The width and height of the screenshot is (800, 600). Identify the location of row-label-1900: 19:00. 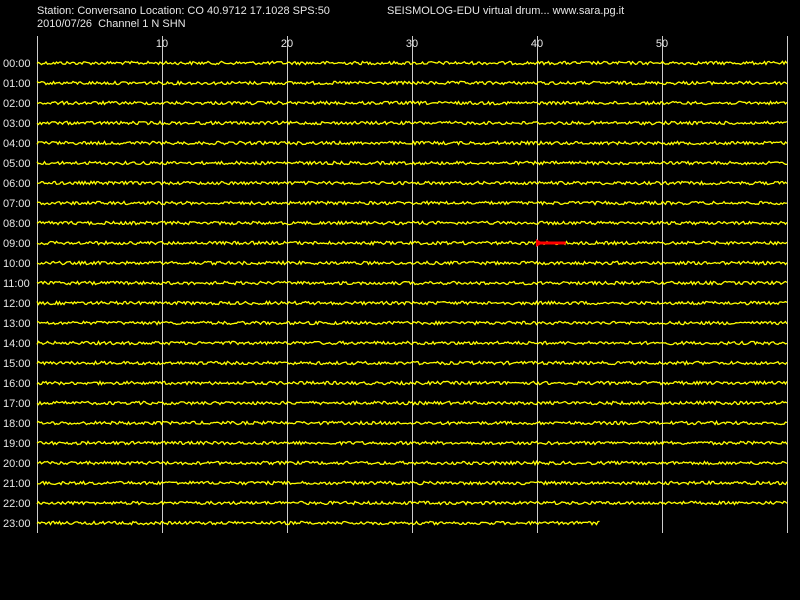
(17, 444).